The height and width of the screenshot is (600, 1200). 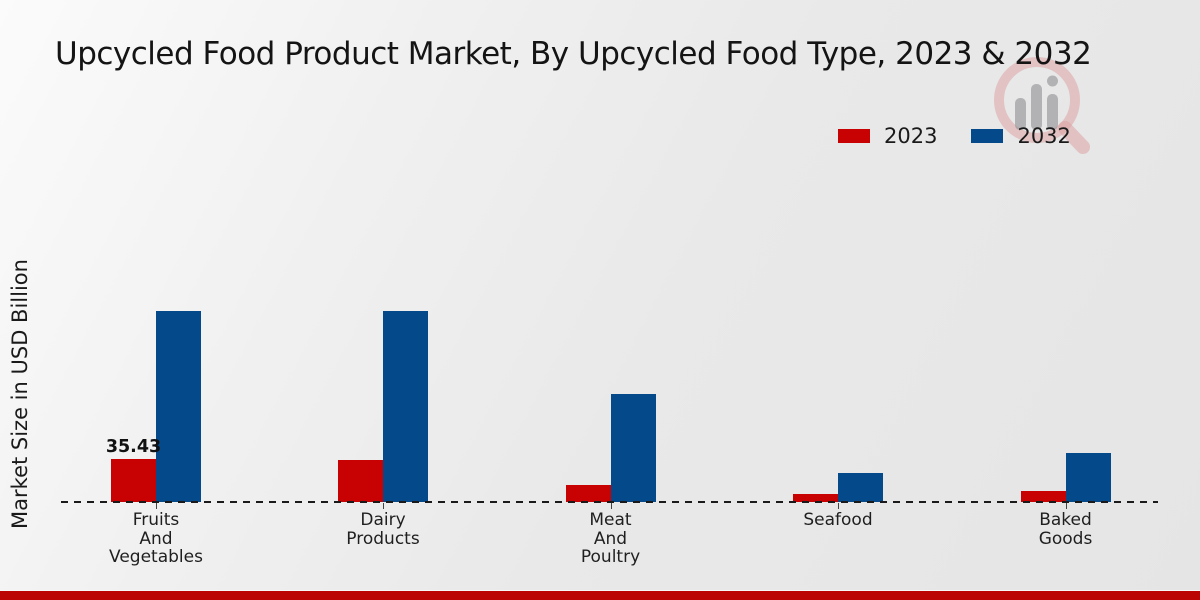 I want to click on category-label: Baked Goods, so click(x=1065, y=529).